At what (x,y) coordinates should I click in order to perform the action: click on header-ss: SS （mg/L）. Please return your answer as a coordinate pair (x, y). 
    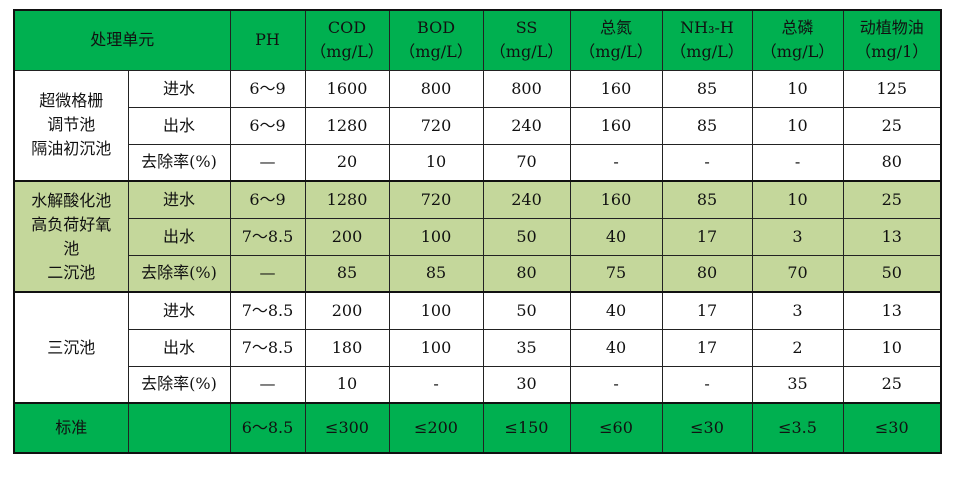
    Looking at the image, I should click on (526, 40).